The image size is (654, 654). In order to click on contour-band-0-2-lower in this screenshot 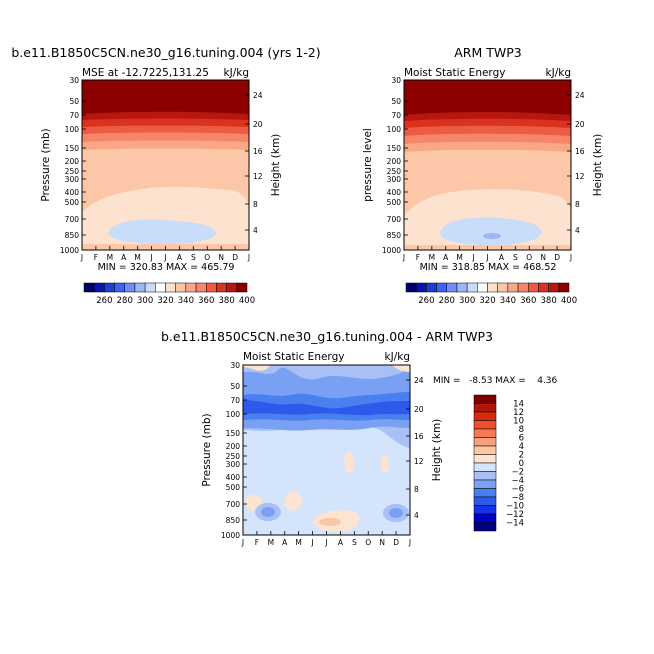, I will do `click(293, 501)`.